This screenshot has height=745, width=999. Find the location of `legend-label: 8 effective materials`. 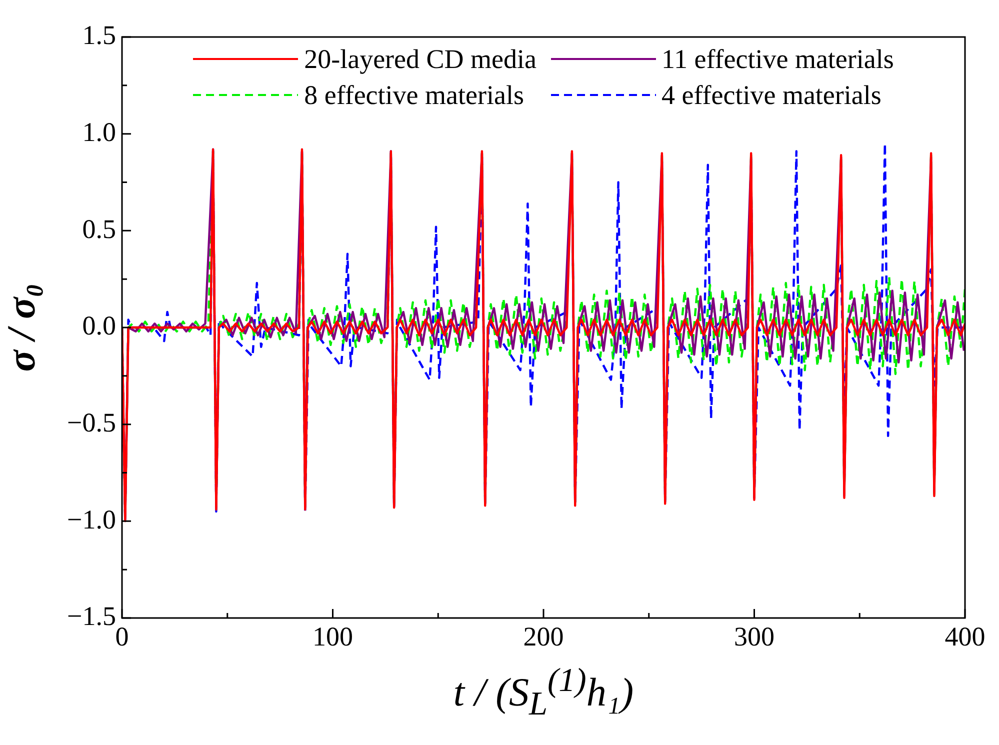

legend-label: 8 effective materials is located at coordinates (414, 95).